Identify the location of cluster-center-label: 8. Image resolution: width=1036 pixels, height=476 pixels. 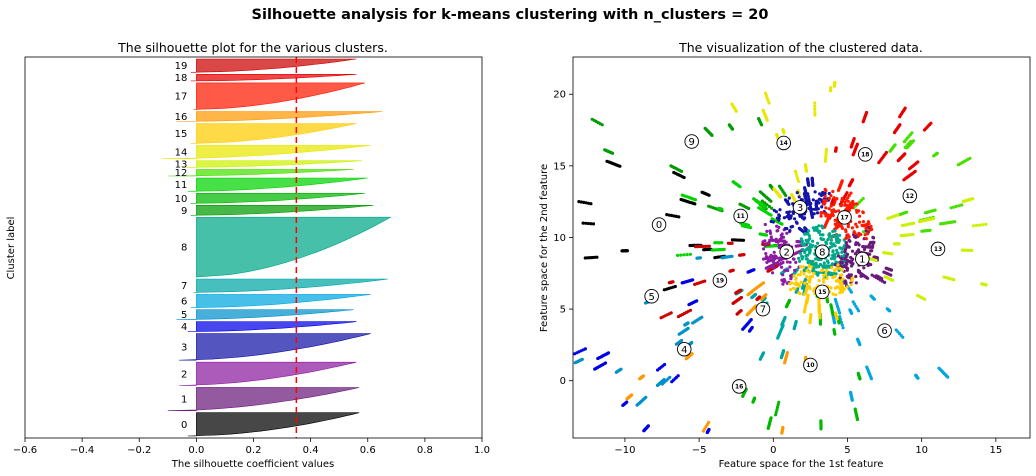
(822, 252).